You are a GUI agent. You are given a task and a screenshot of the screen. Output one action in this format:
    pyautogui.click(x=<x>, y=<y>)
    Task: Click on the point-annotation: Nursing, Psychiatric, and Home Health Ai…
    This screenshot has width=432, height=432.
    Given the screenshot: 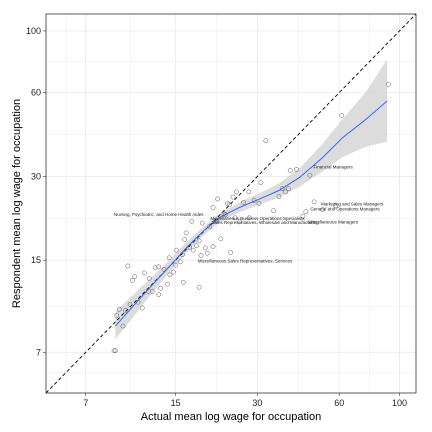 What is the action you would take?
    pyautogui.click(x=159, y=214)
    